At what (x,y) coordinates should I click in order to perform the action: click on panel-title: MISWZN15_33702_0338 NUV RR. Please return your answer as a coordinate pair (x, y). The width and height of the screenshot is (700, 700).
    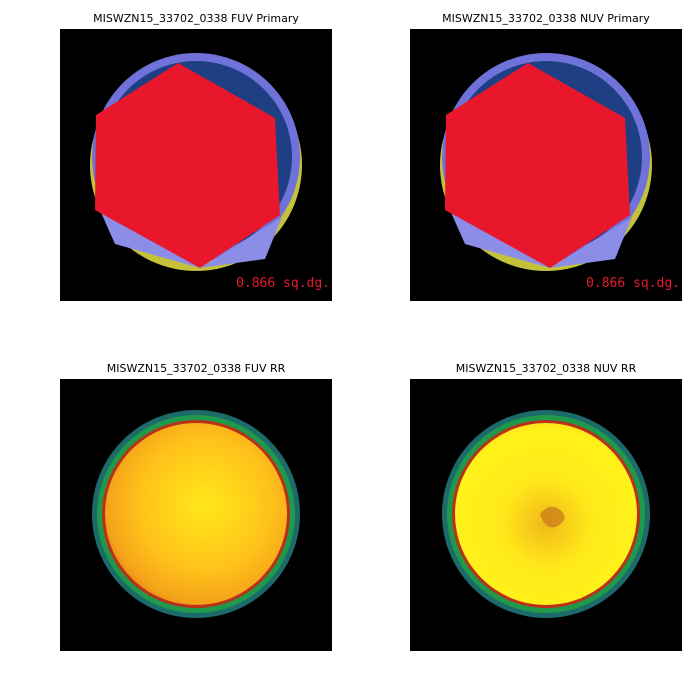
    Looking at the image, I should click on (546, 368).